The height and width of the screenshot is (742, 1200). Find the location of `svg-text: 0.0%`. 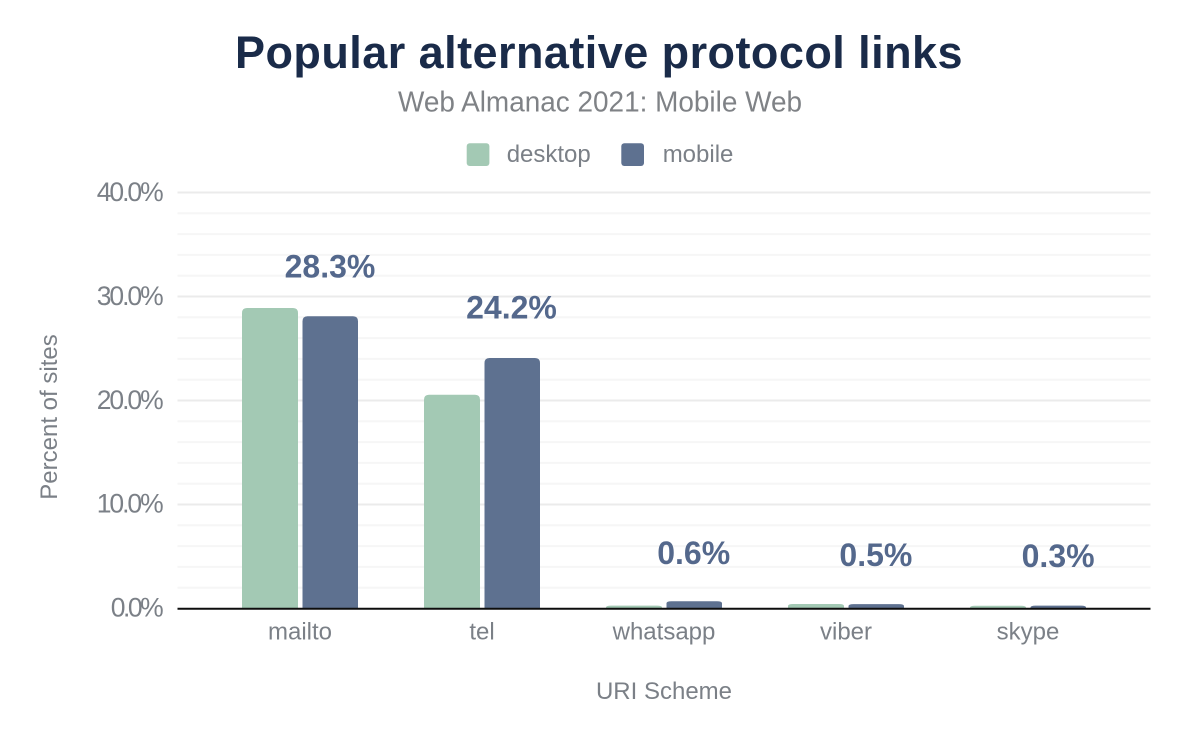

svg-text: 0.0% is located at coordinates (137, 608).